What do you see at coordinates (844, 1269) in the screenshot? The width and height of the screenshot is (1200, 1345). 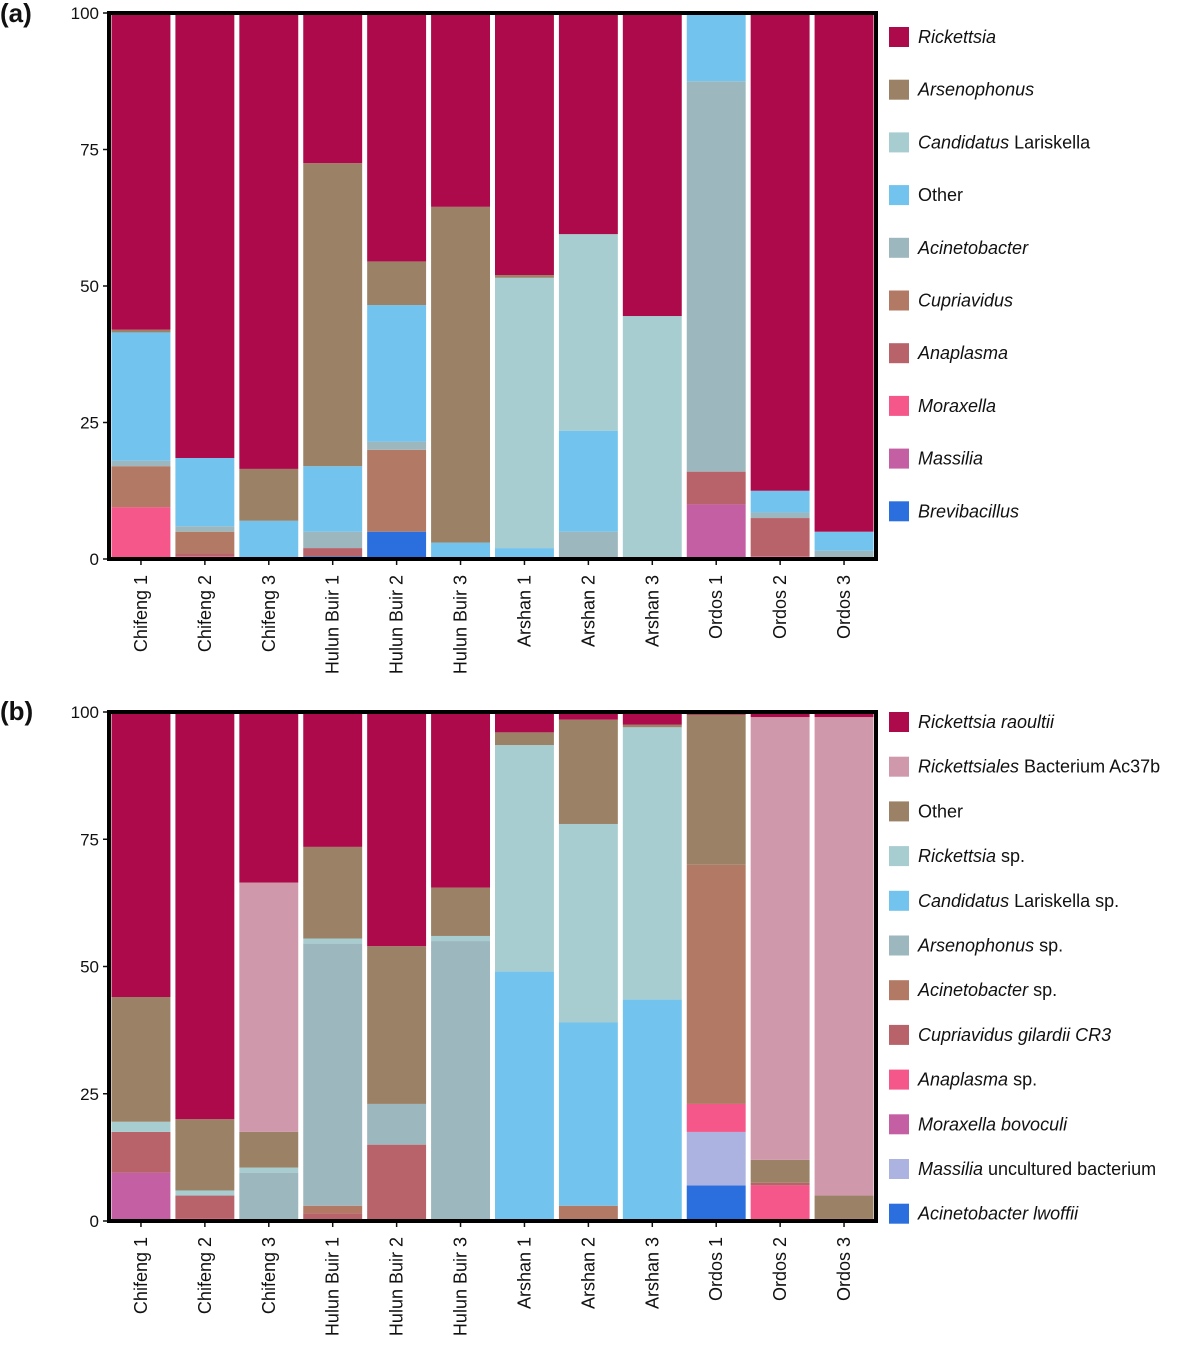 I see `x-tick-label-ordos-3: Ordos 3` at bounding box center [844, 1269].